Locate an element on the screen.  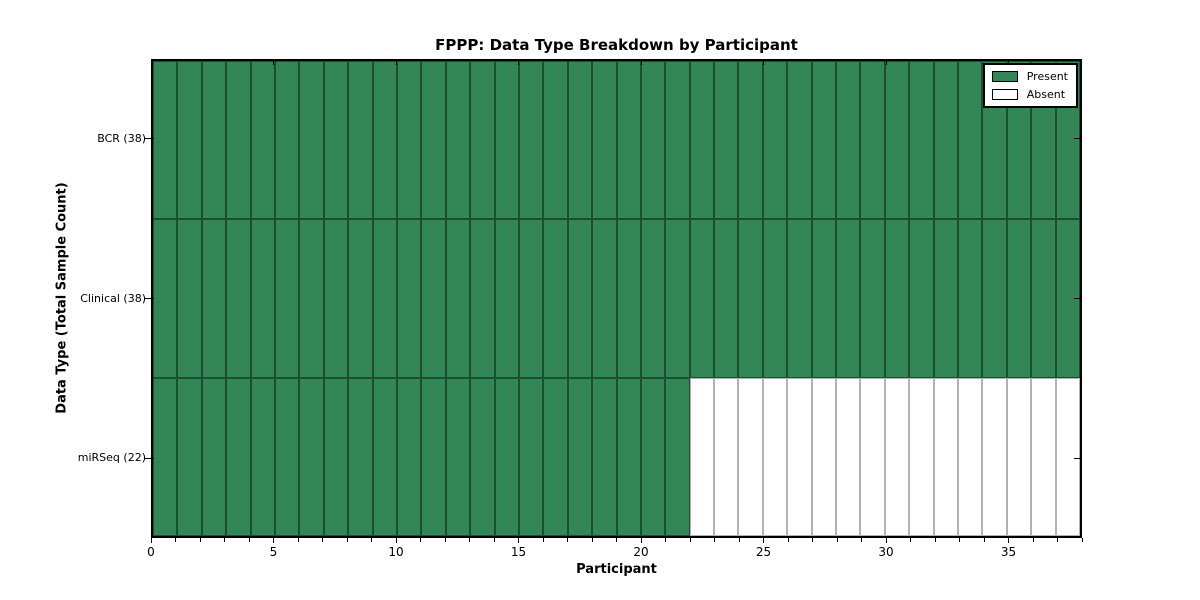
y-right-tick is located at coordinates (1077, 139).